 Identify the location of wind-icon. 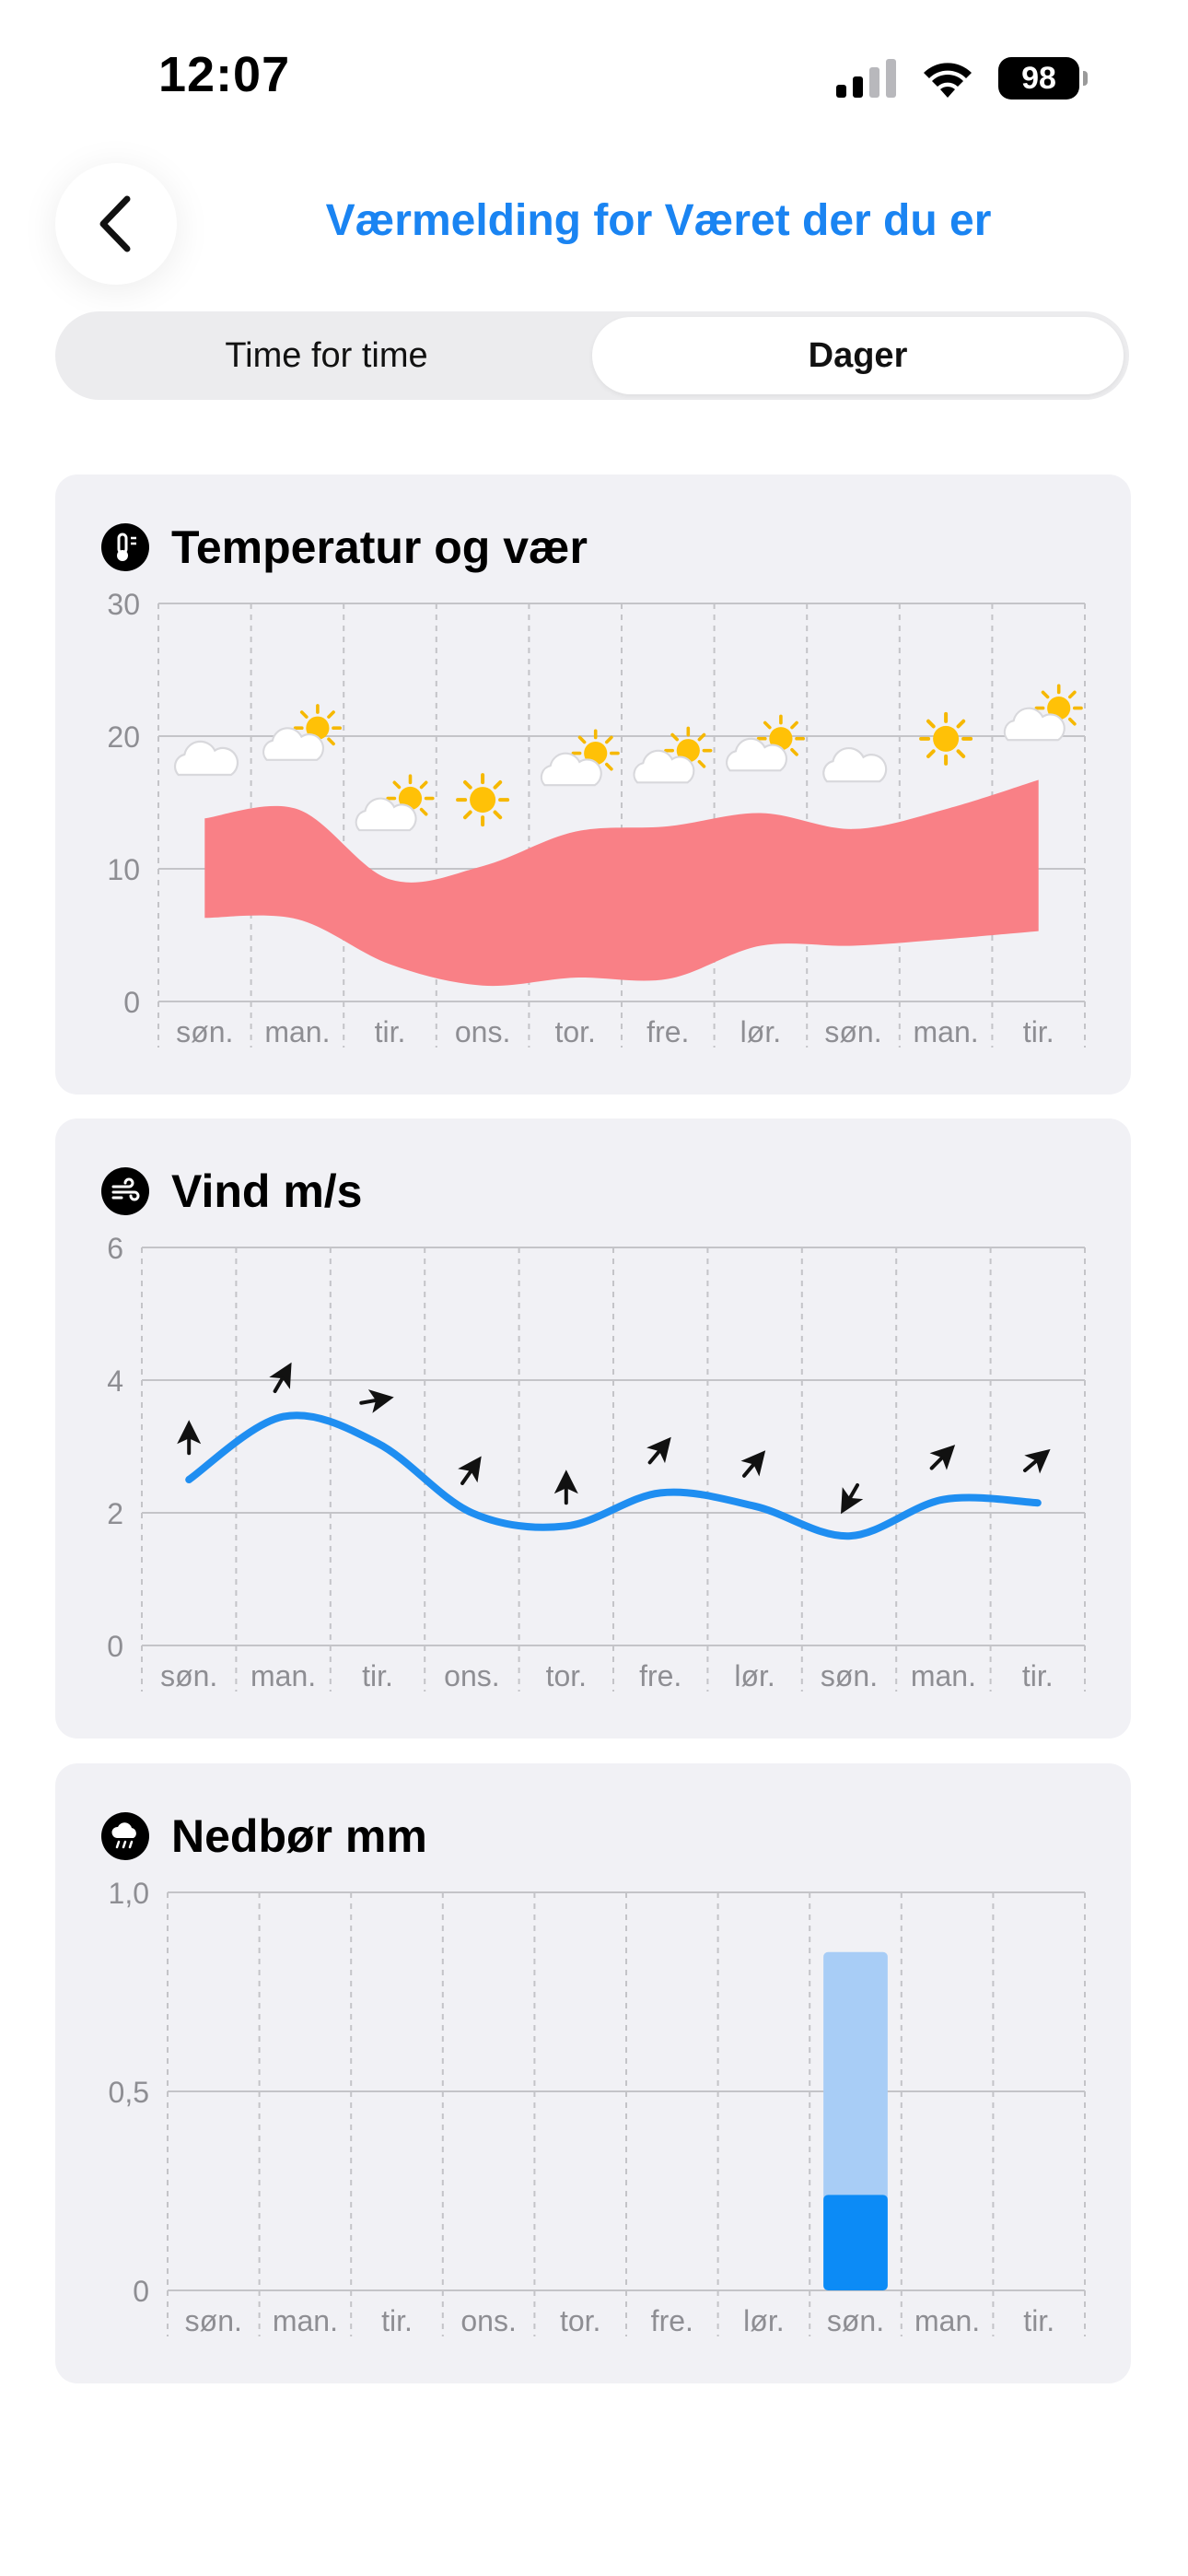
(125, 1191).